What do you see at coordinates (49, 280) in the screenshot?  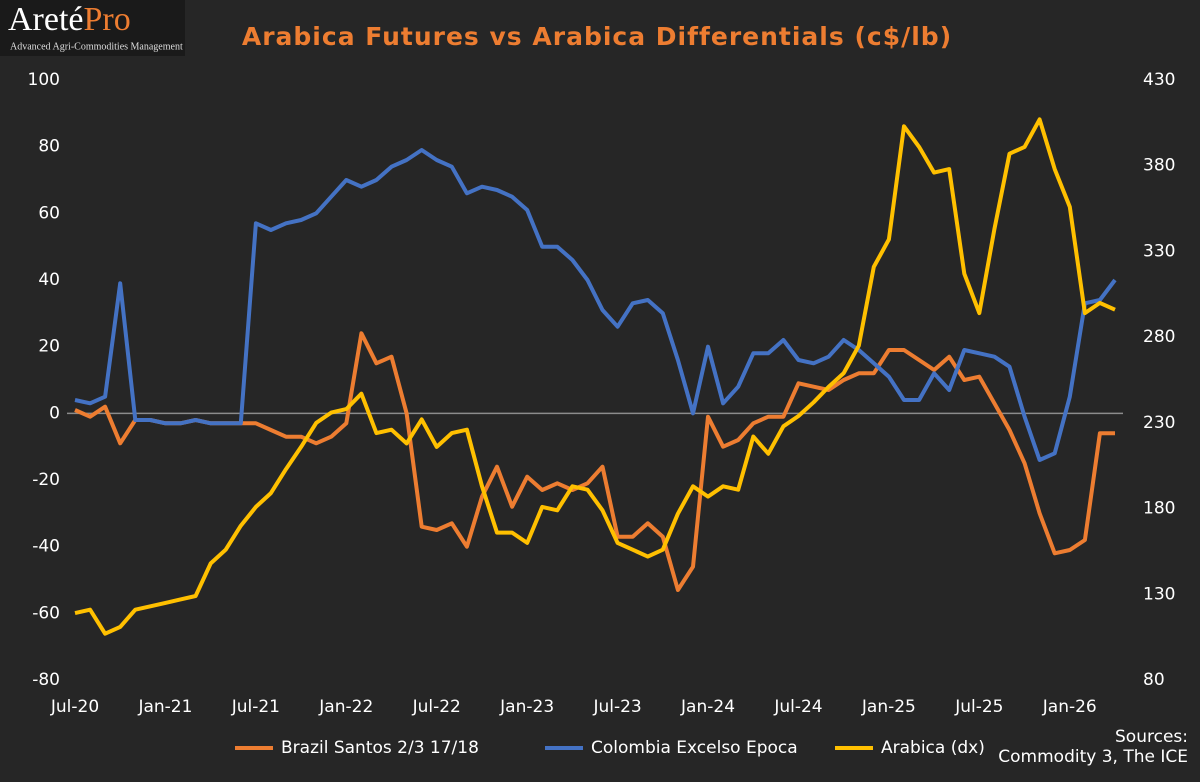 I see `y-tick-label: 40` at bounding box center [49, 280].